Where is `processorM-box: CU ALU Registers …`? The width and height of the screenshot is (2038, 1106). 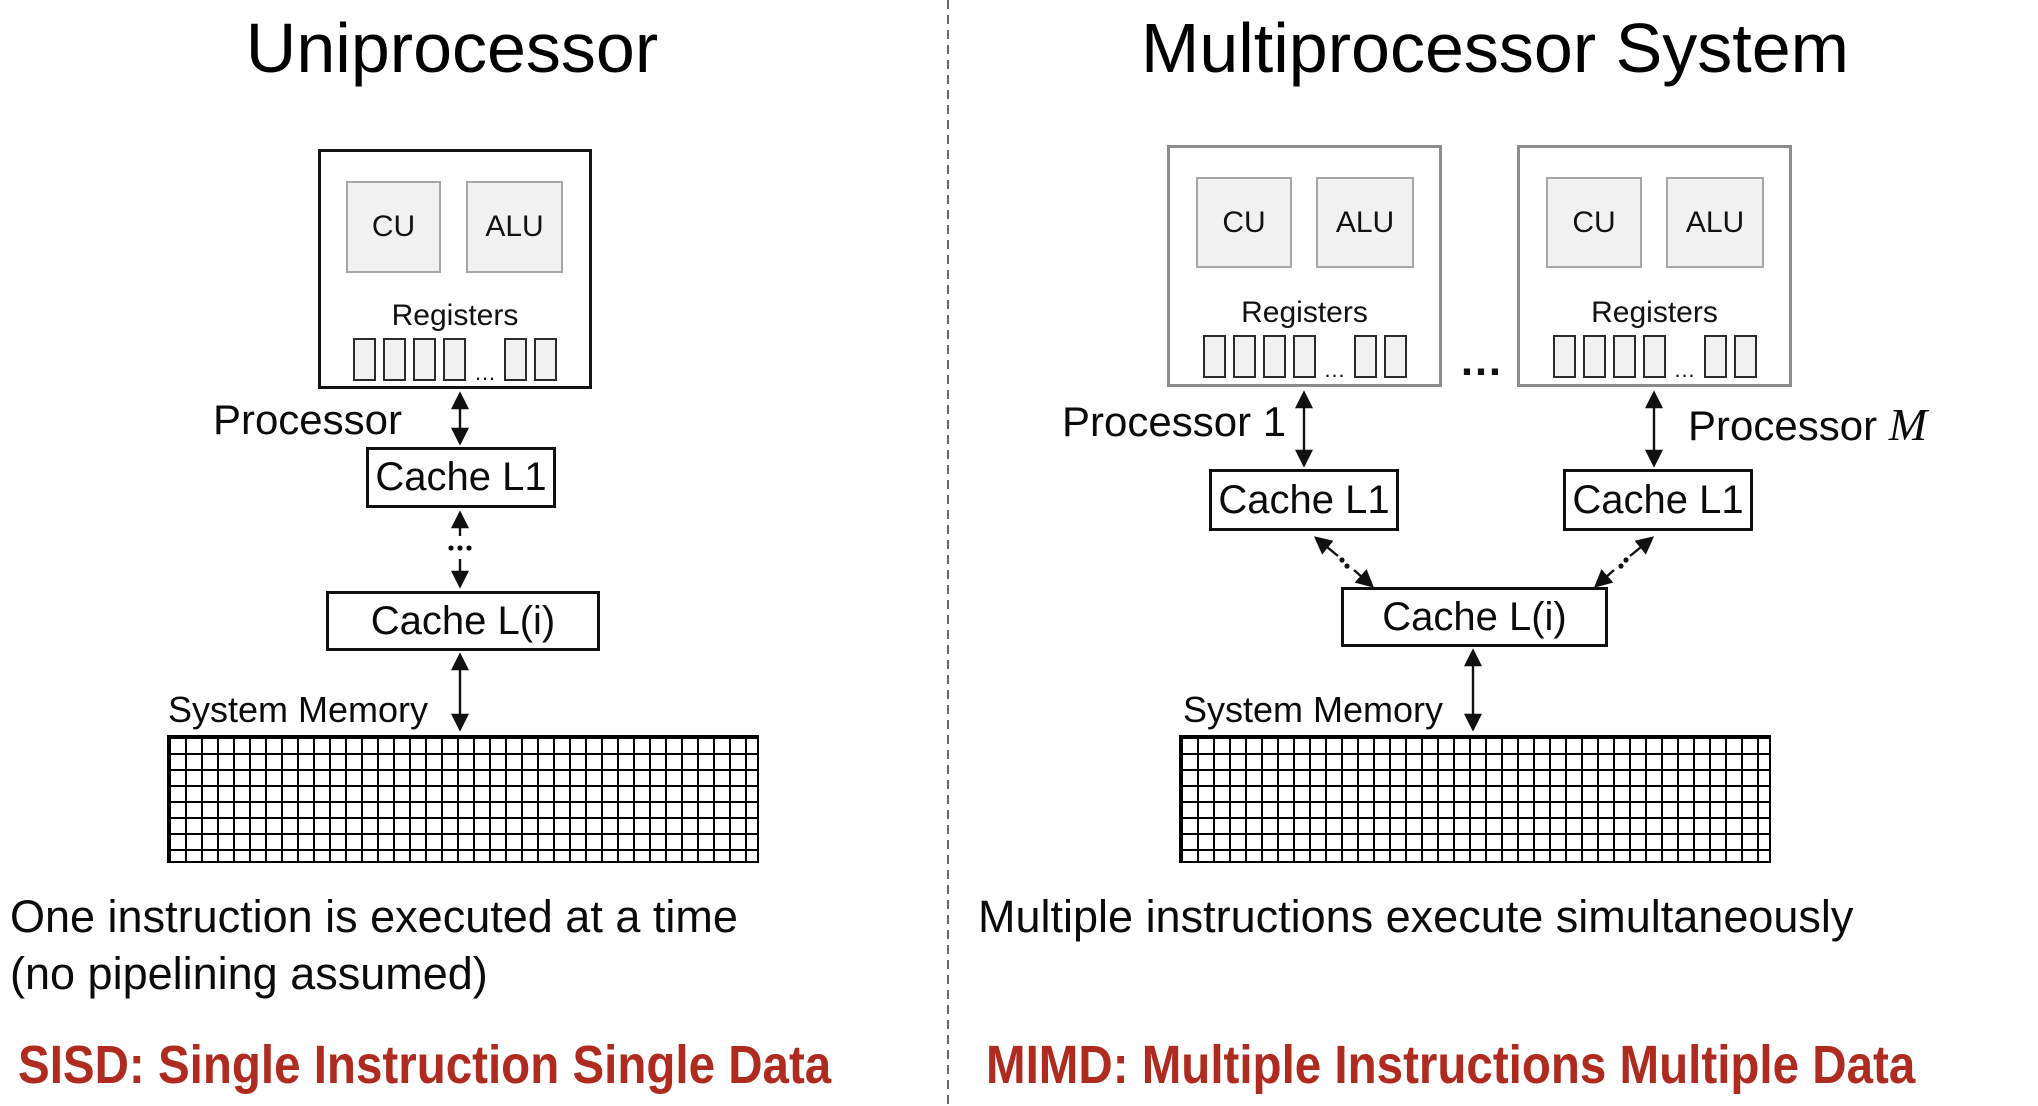
processorM-box: CU ALU Registers … is located at coordinates (1654, 266).